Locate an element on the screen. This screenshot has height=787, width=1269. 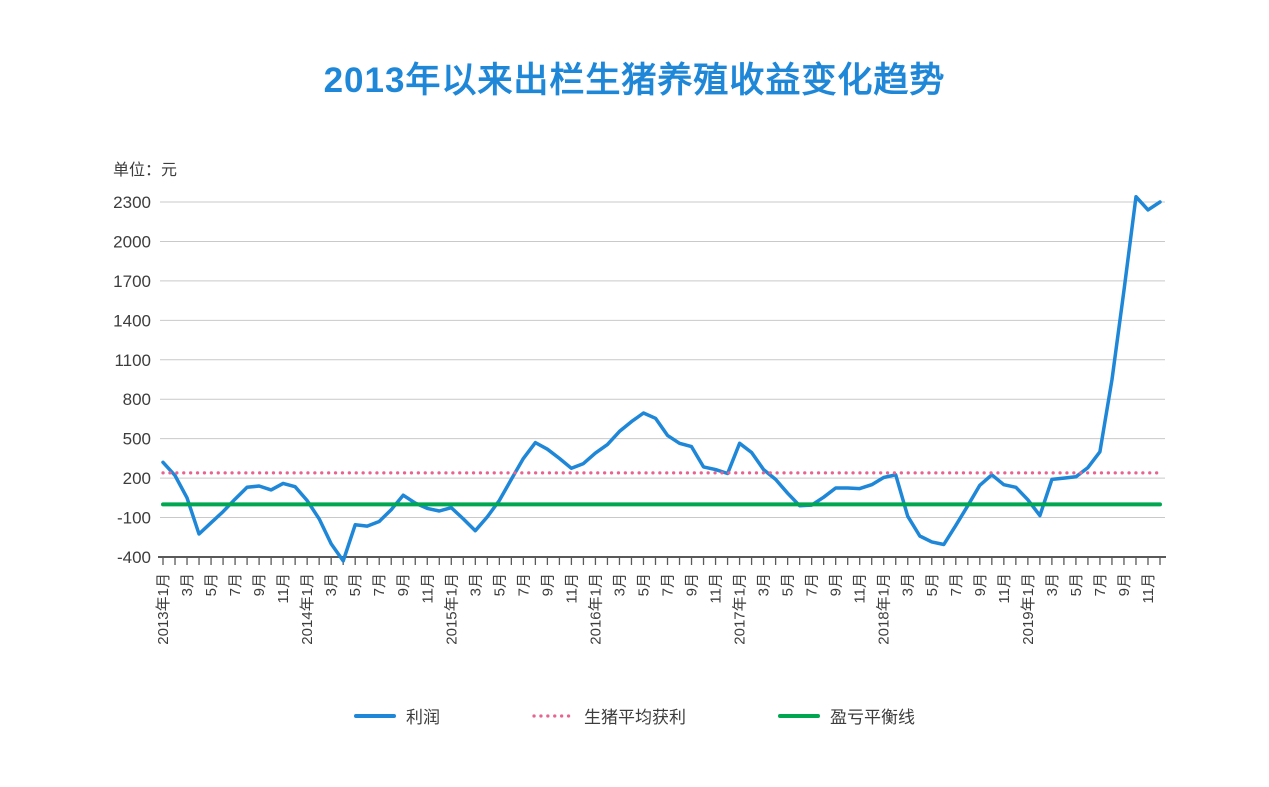
x-tick-label: 2015年1月 is located at coordinates (451, 609).